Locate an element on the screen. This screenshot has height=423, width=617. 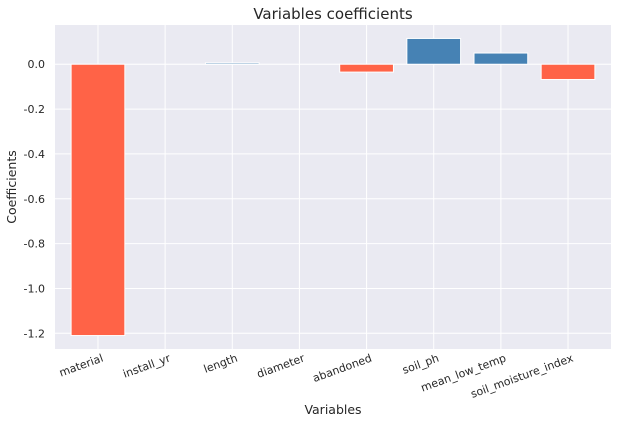
bar-mean-low-temp is located at coordinates (501, 58).